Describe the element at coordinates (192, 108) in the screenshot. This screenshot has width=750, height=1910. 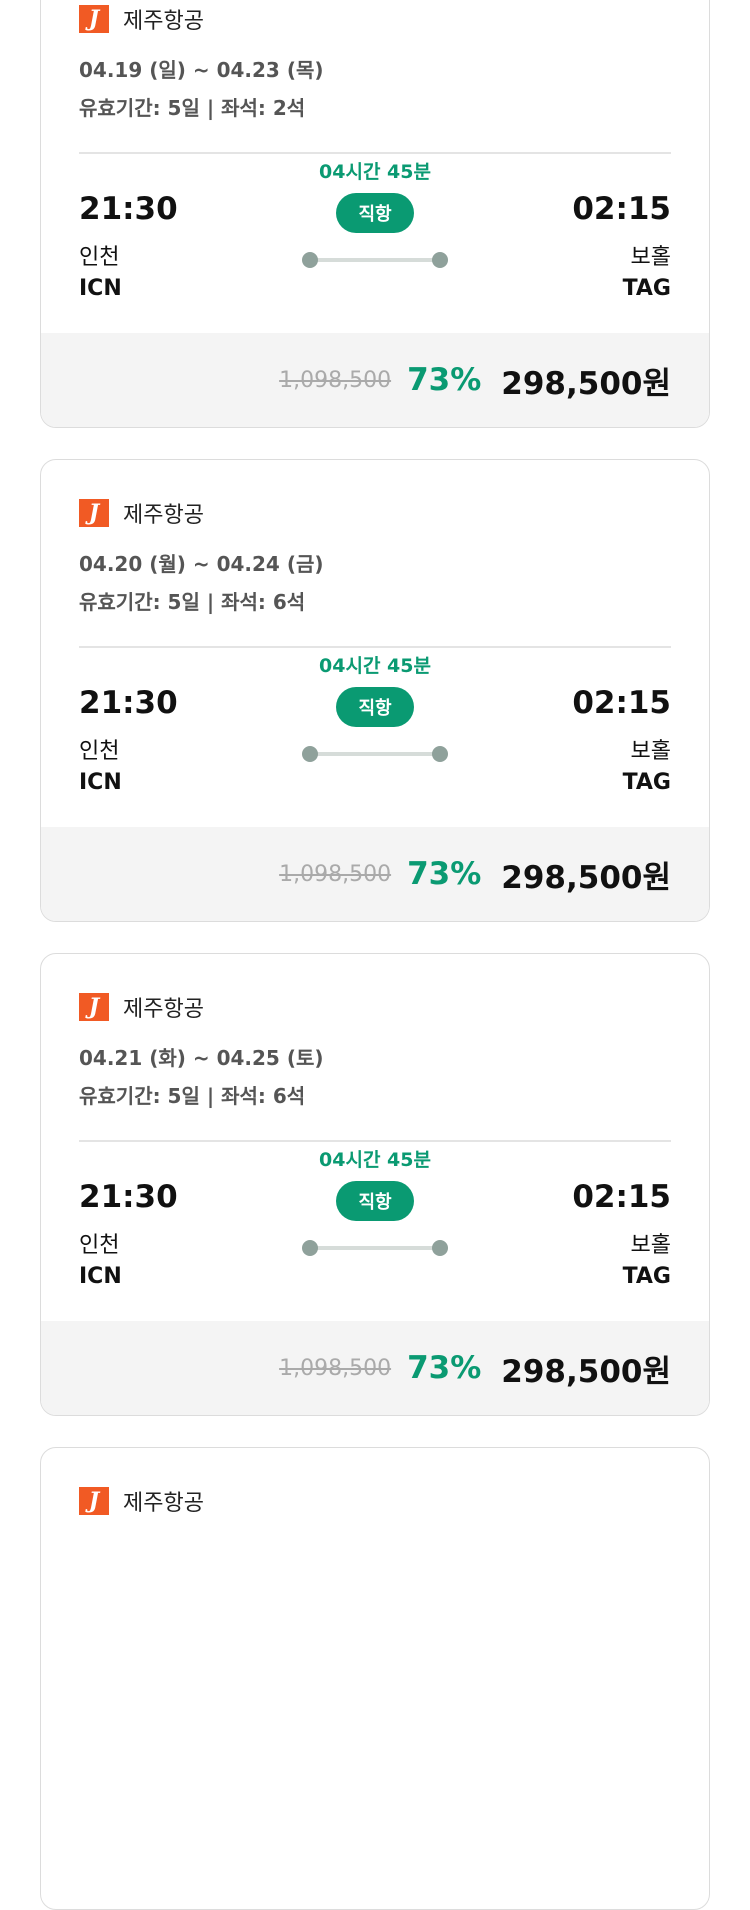
I see `validity-seats: 유효기간: 5일 | 좌석: 2석` at that location.